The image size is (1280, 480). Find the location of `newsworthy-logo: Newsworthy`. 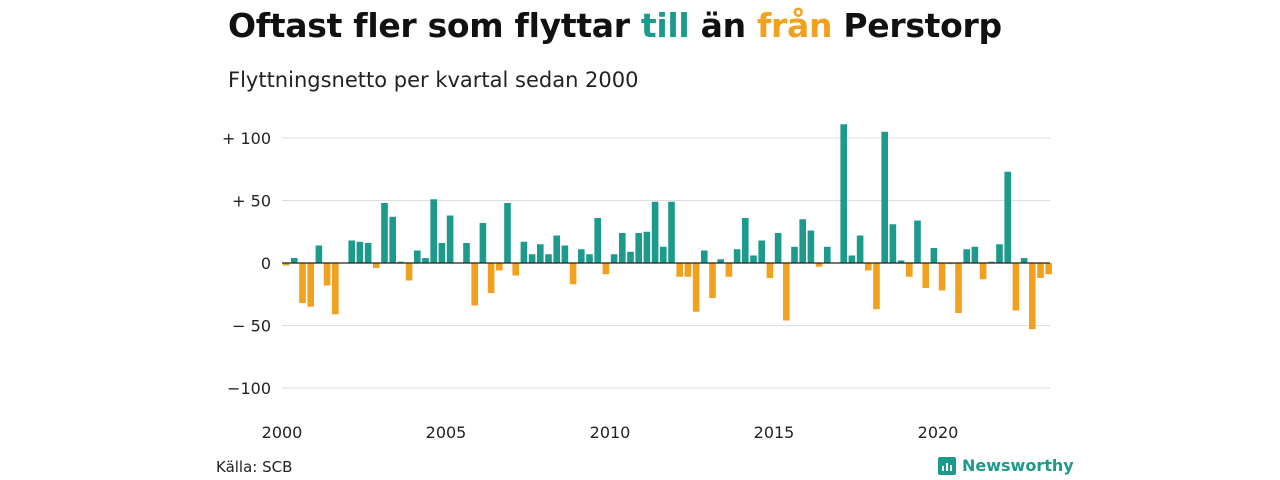

newsworthy-logo: Newsworthy is located at coordinates (1006, 465).